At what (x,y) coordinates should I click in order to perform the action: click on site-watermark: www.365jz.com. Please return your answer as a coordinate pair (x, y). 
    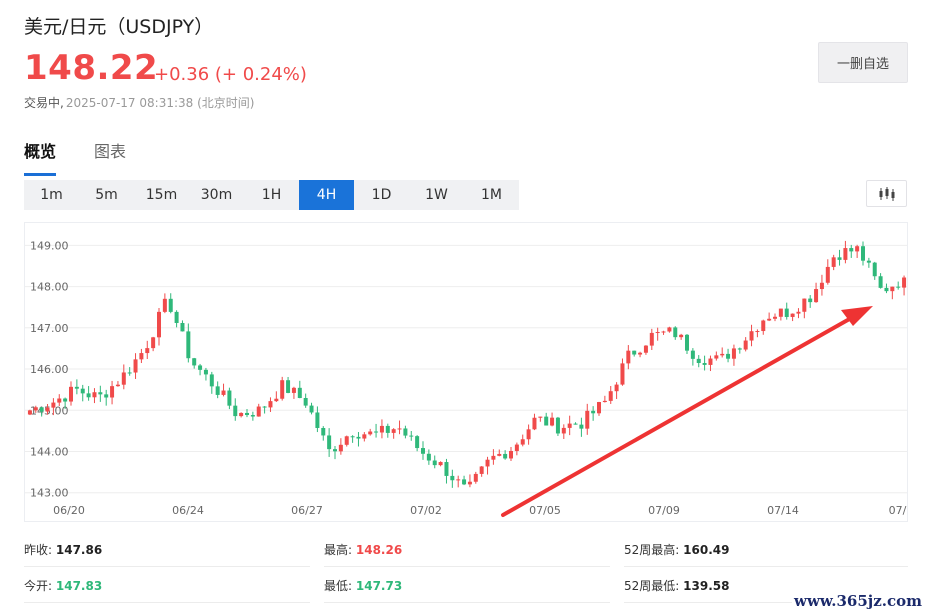
    Looking at the image, I should click on (858, 601).